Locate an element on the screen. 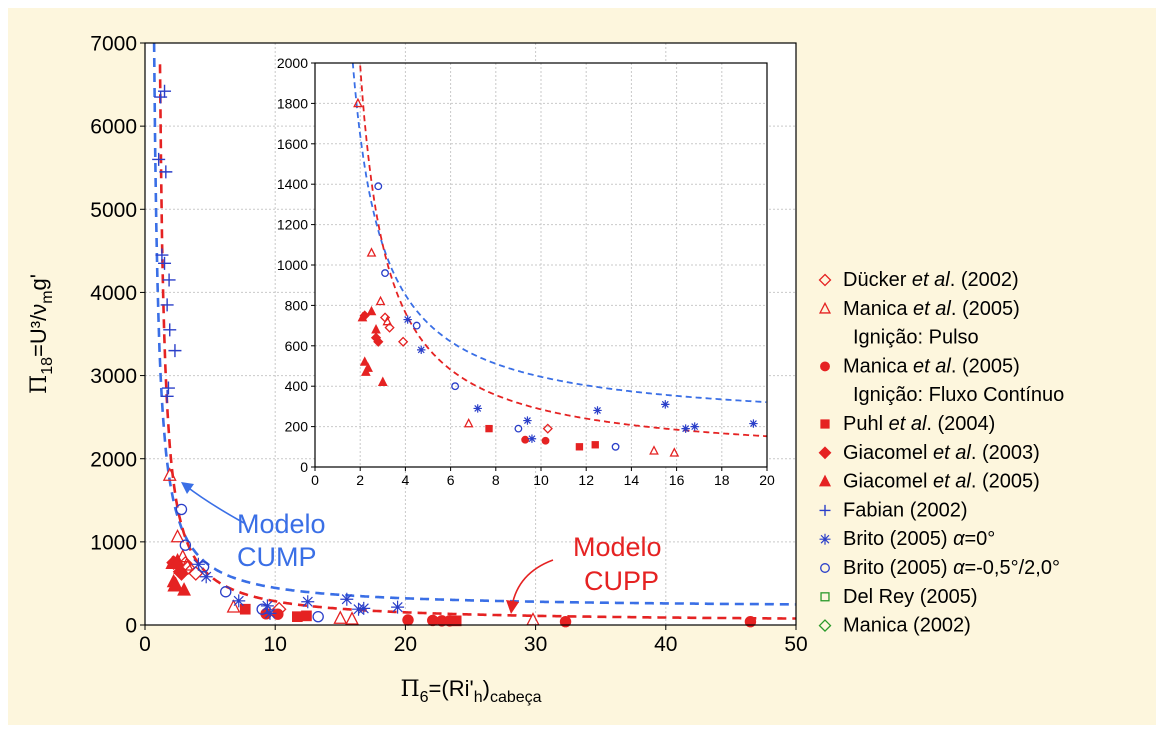 The height and width of the screenshot is (733, 1164). legend-label-text: Ignição: Fluxo Contínuo is located at coordinates (958, 395).